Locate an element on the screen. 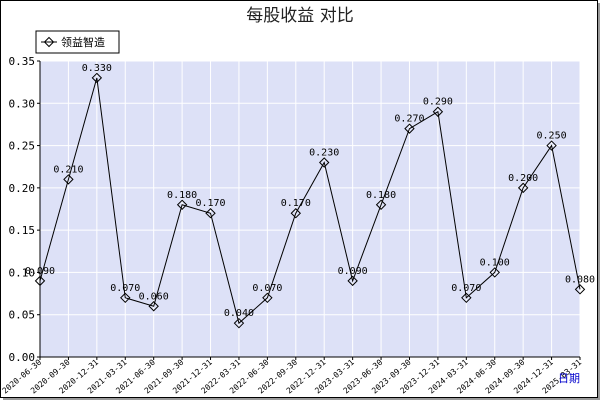 Image resolution: width=600 pixels, height=400 pixels. y-tick-label: 0.25 is located at coordinates (22, 146).